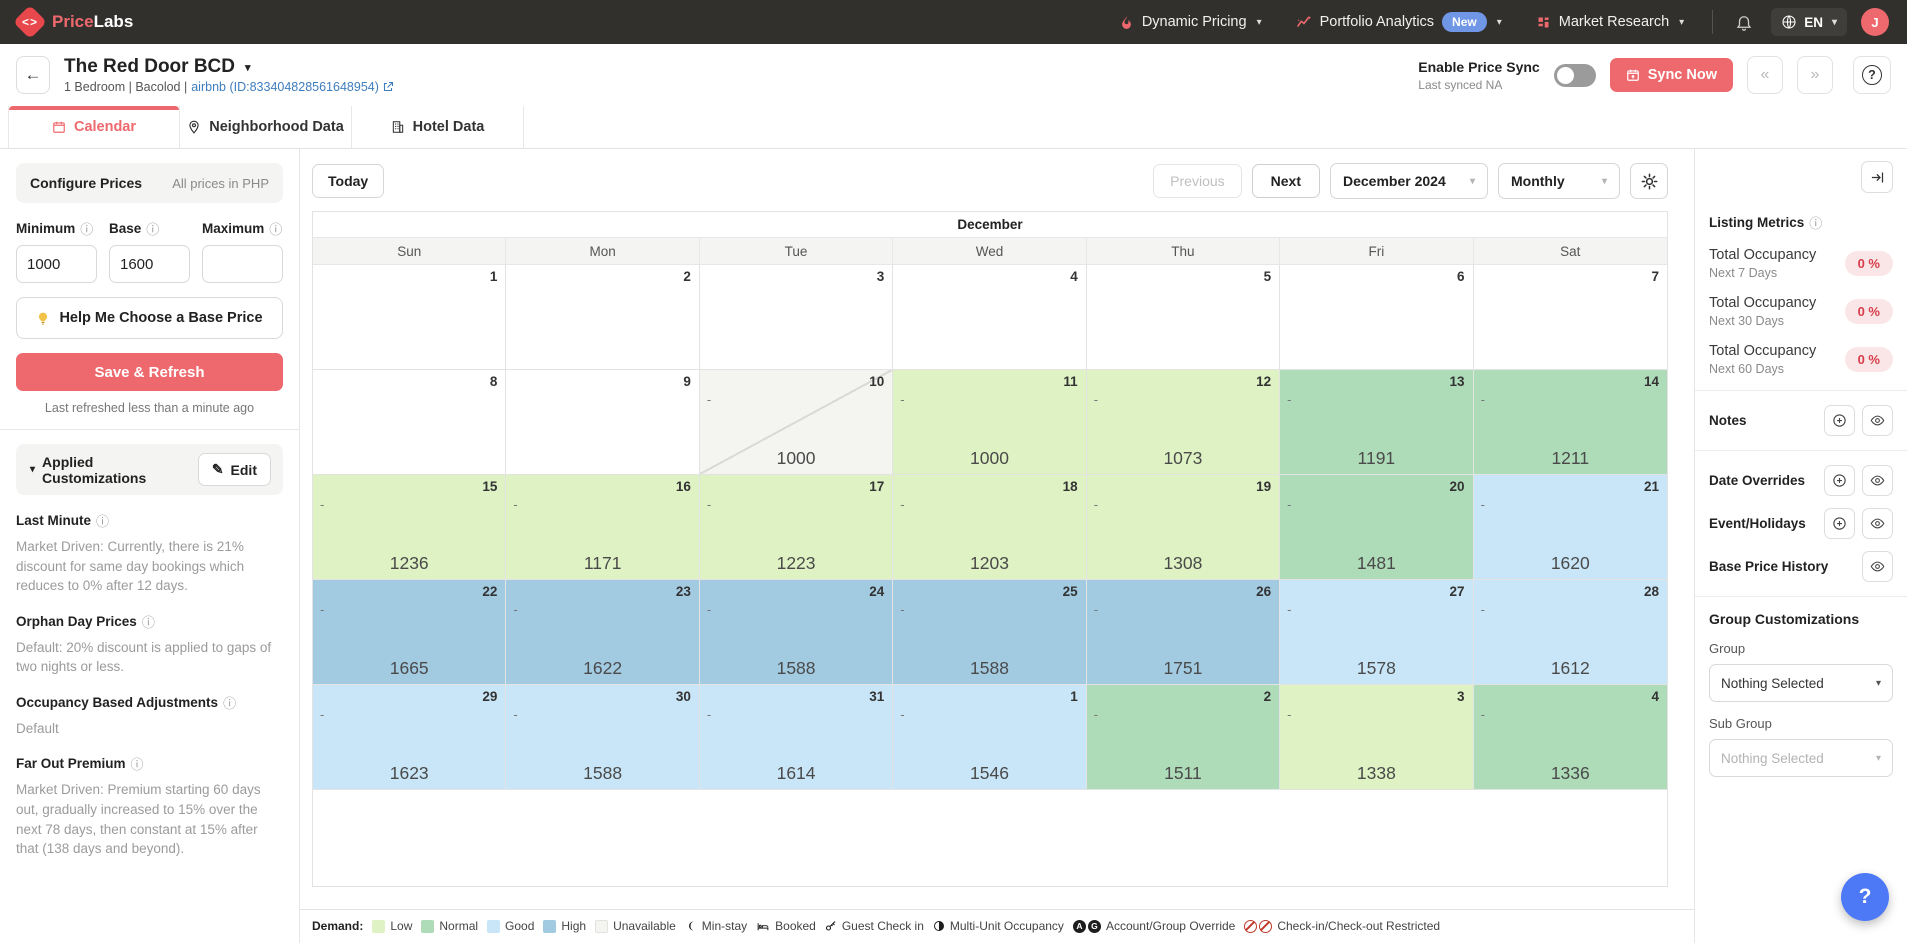  What do you see at coordinates (603, 251) in the screenshot?
I see `weekday-header: Mon` at bounding box center [603, 251].